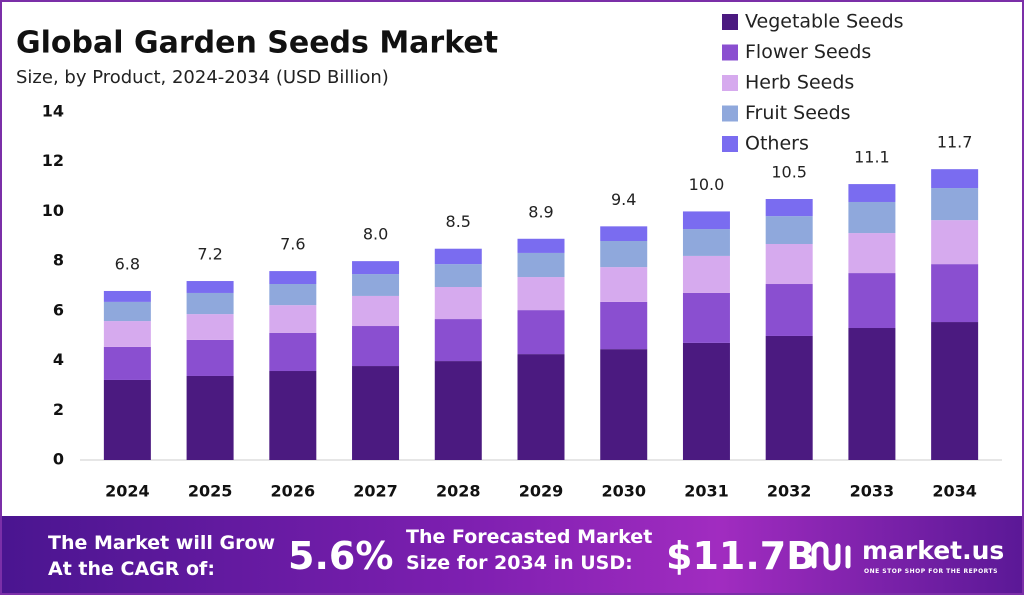 The height and width of the screenshot is (595, 1024). What do you see at coordinates (58, 409) in the screenshot?
I see `y-tick-label: 2` at bounding box center [58, 409].